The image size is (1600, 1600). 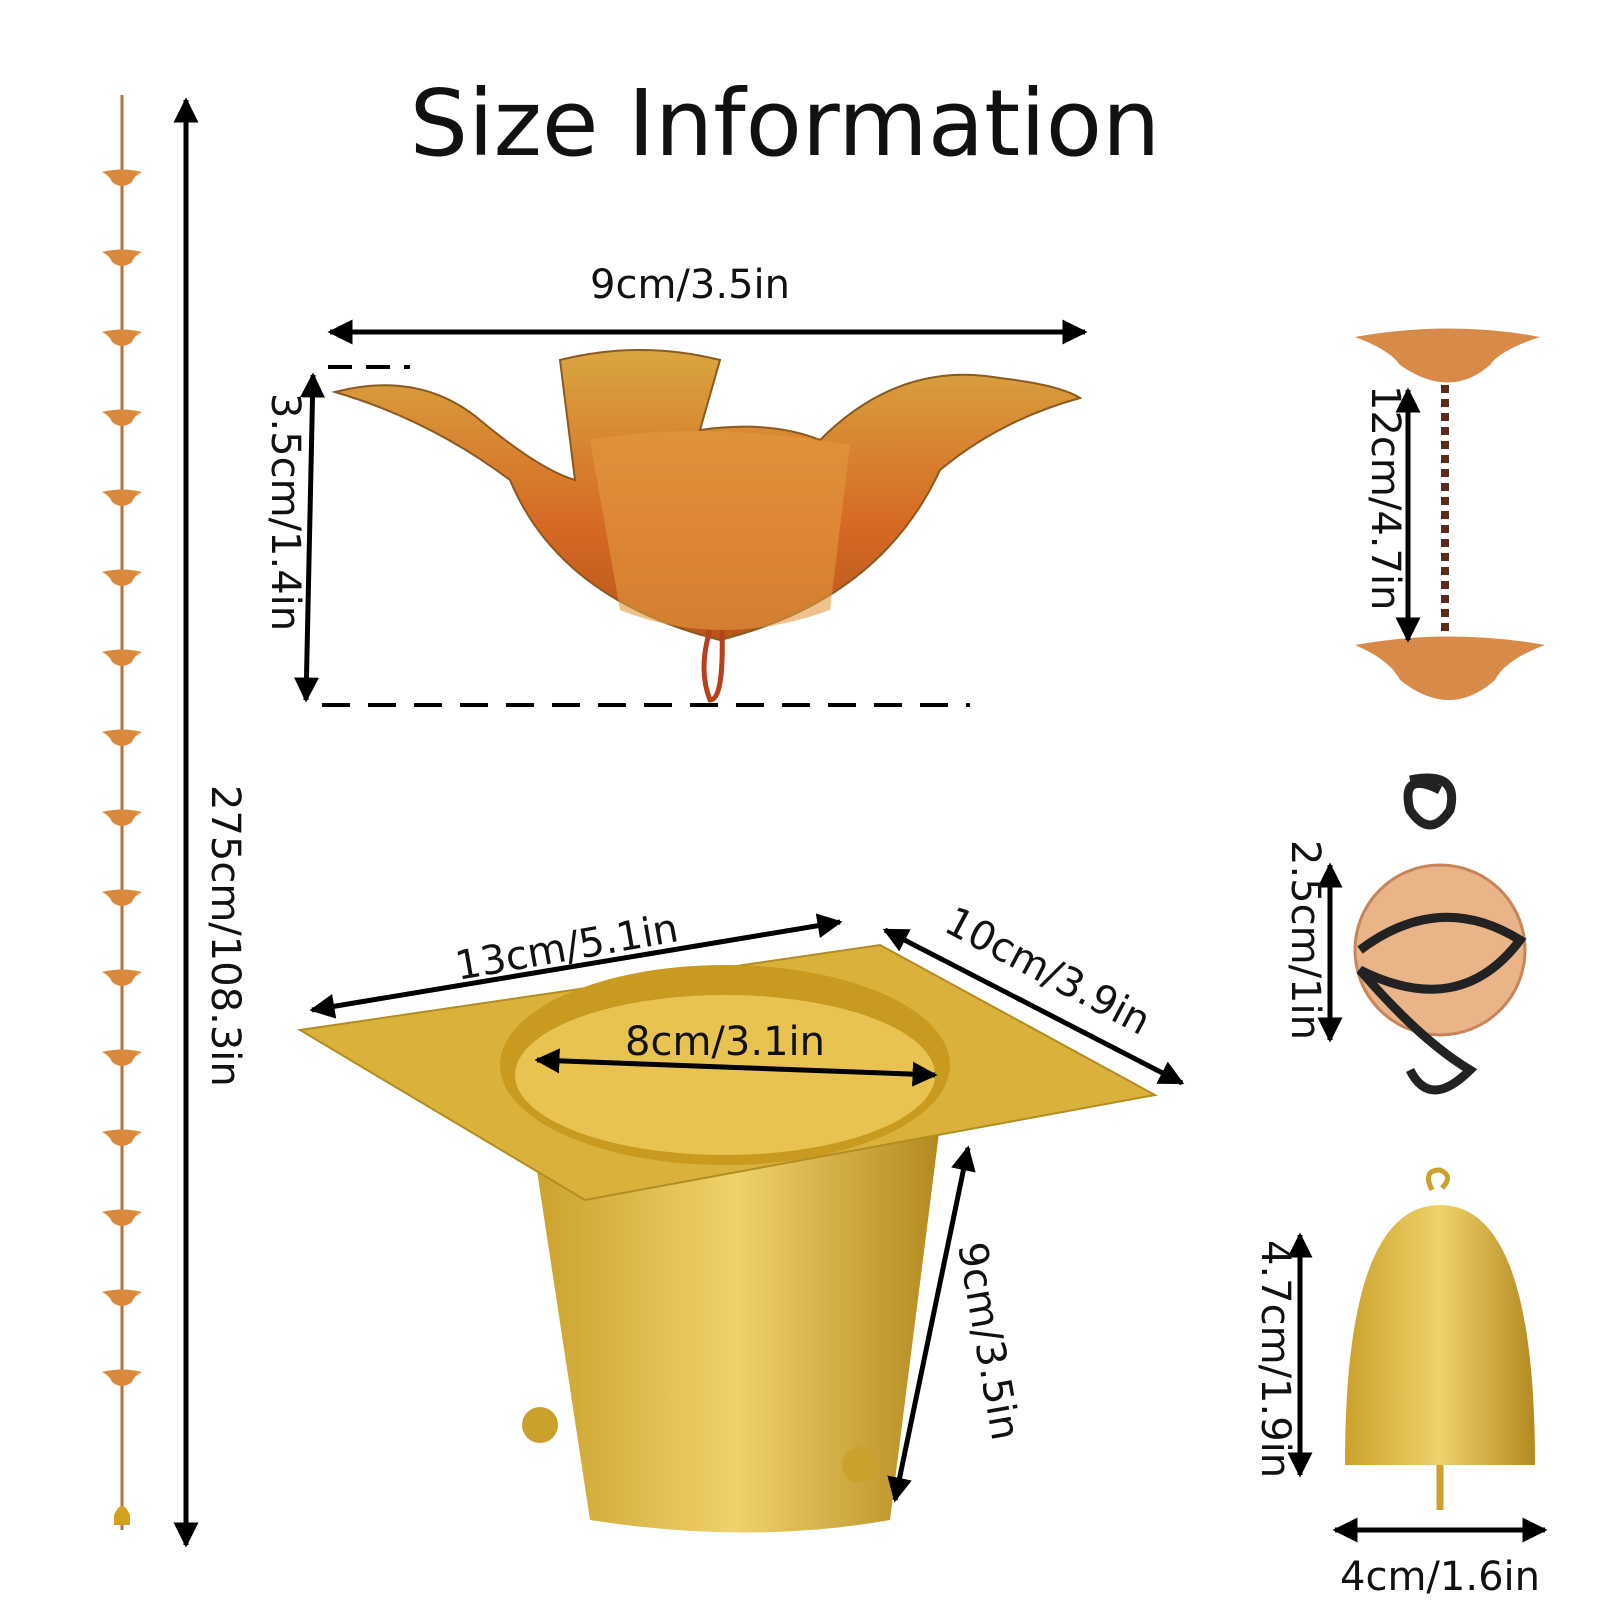 I want to click on glass-ball, so click(x=1440, y=934).